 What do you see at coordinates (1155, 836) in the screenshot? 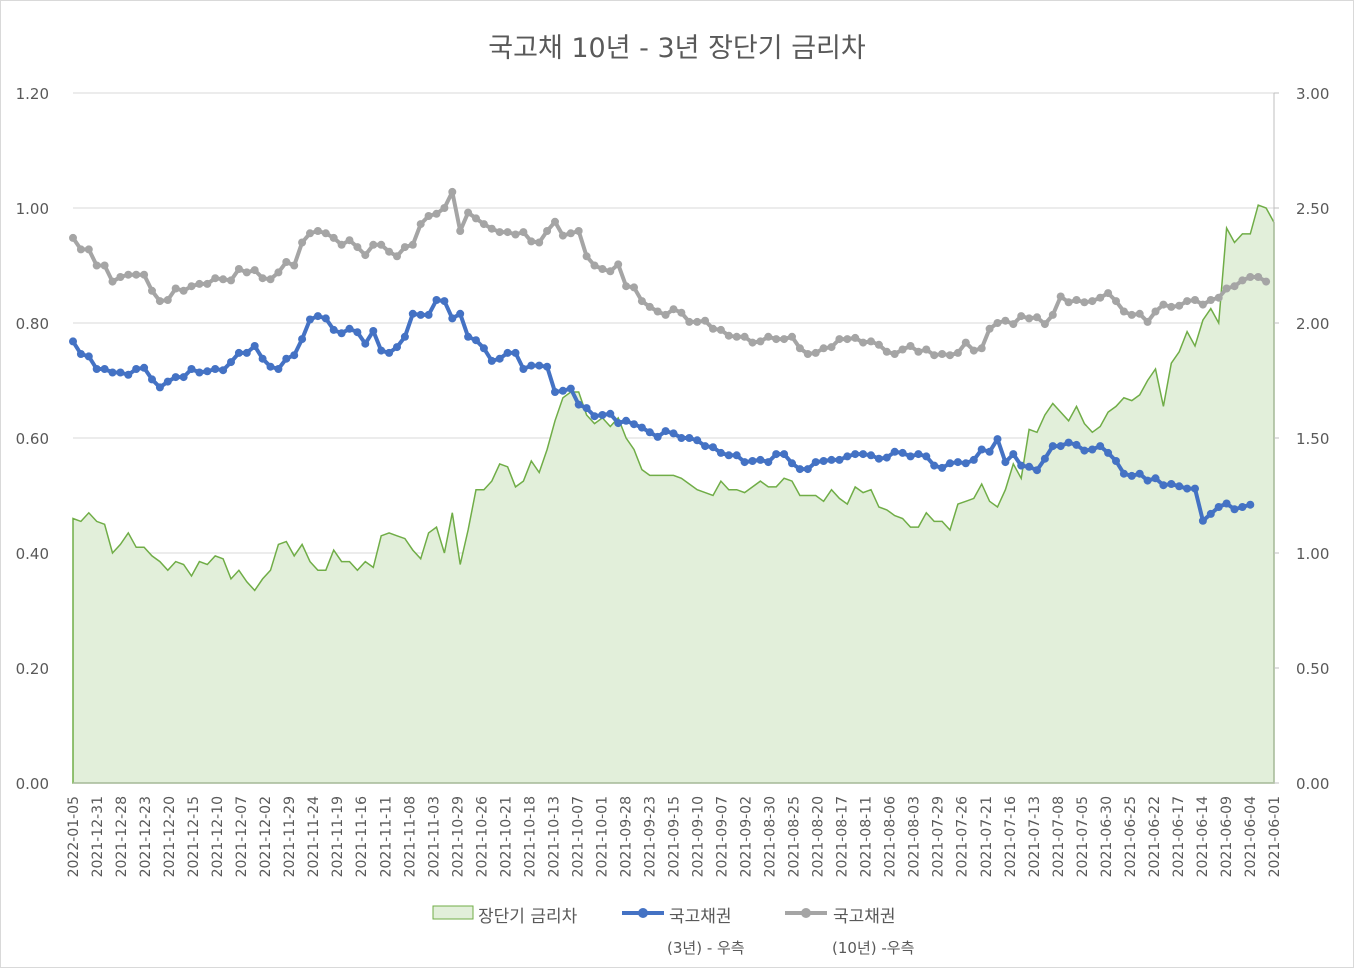
I see `x-tick-label: 2021-06-22` at bounding box center [1155, 836].